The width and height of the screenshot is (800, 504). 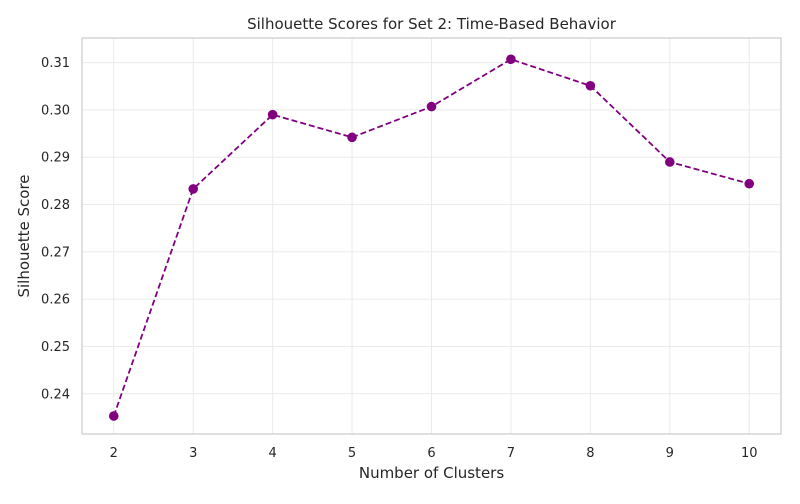 I want to click on y-axis-label: Silhouette Score, so click(x=24, y=235).